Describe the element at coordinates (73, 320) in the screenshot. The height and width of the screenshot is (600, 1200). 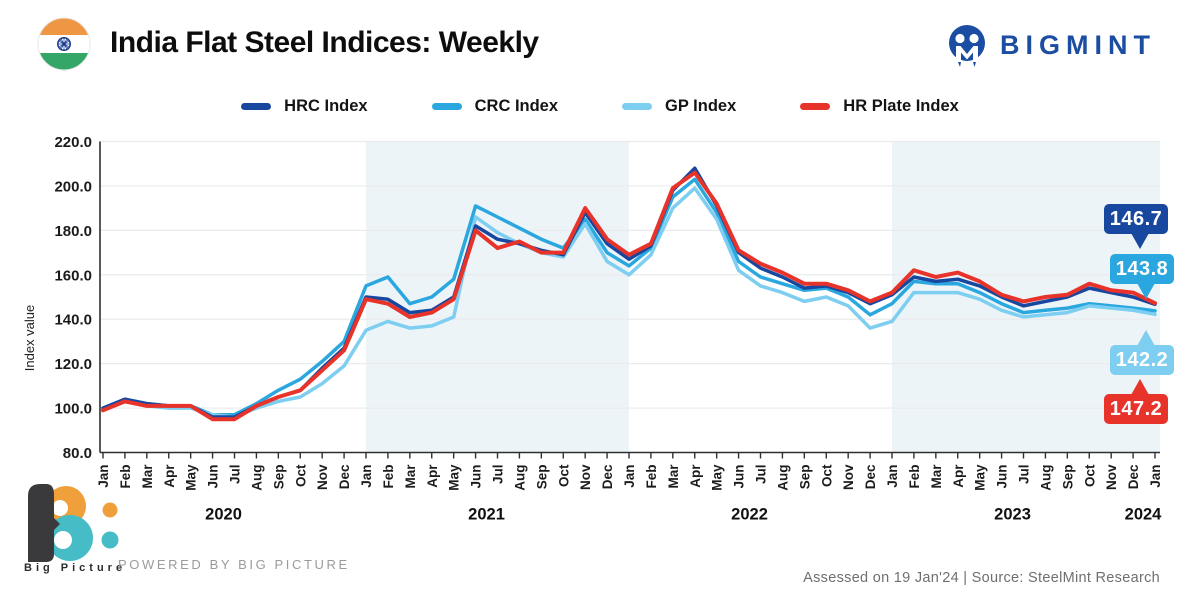
I see `y-tick-label: 140.0` at that location.